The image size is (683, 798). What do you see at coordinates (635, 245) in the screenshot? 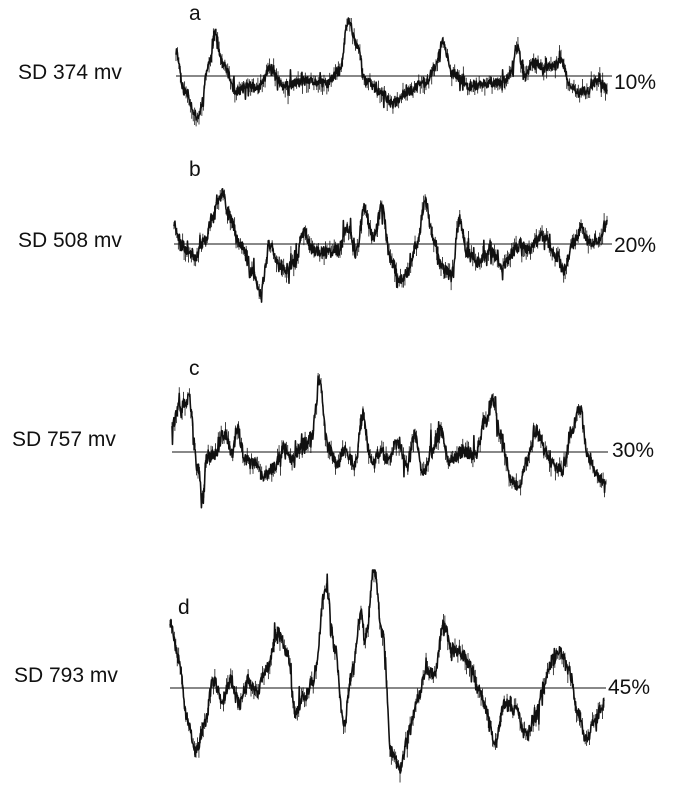
I see `panel-b-percent-label: 20%` at bounding box center [635, 245].